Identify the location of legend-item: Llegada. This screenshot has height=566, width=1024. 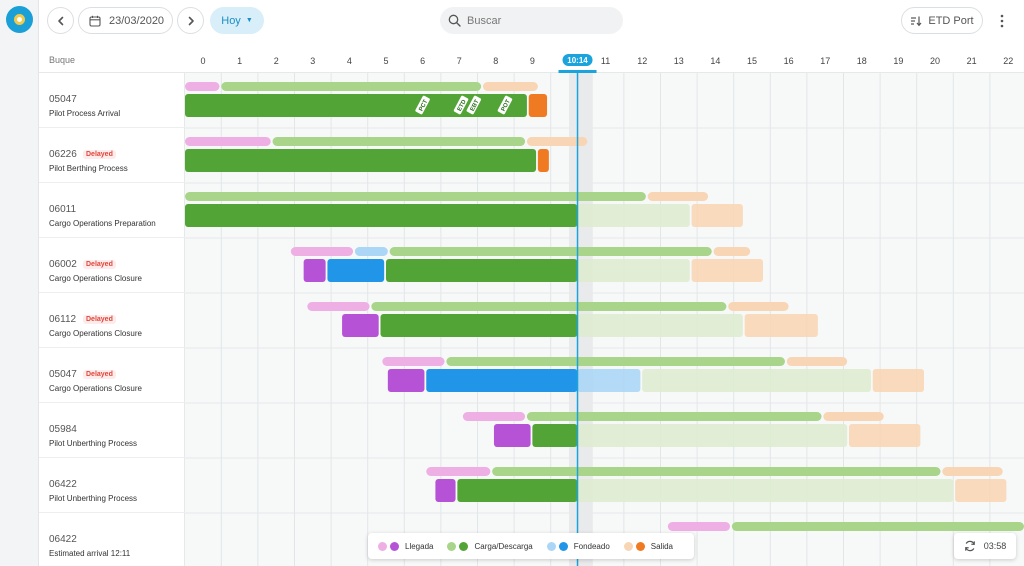
(405, 546).